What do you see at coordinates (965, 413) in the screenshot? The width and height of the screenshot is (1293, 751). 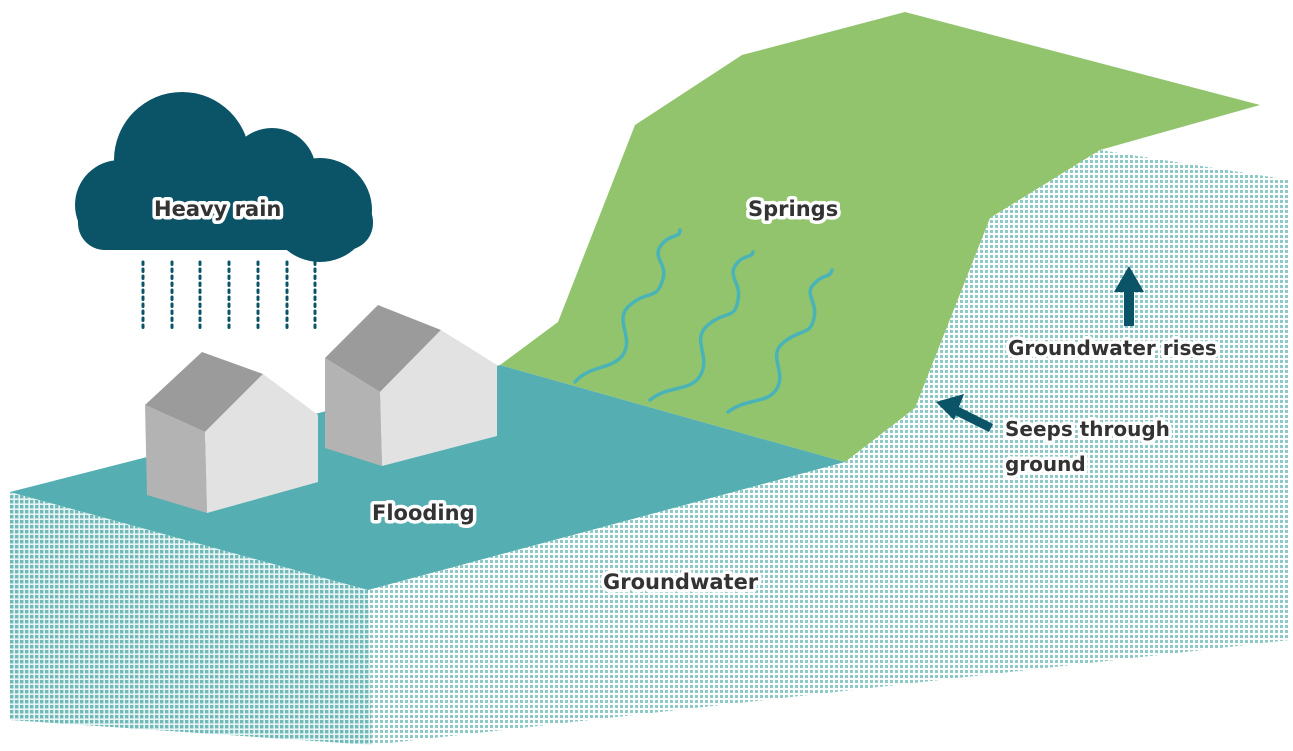 I see `seeps-arrow-icon` at bounding box center [965, 413].